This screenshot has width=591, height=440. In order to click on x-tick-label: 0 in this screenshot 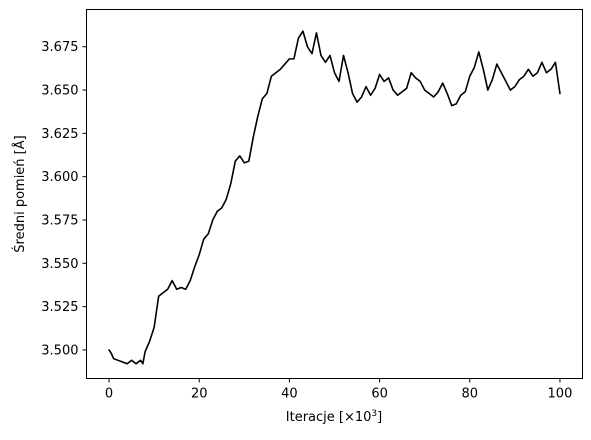, I will do `click(109, 394)`.